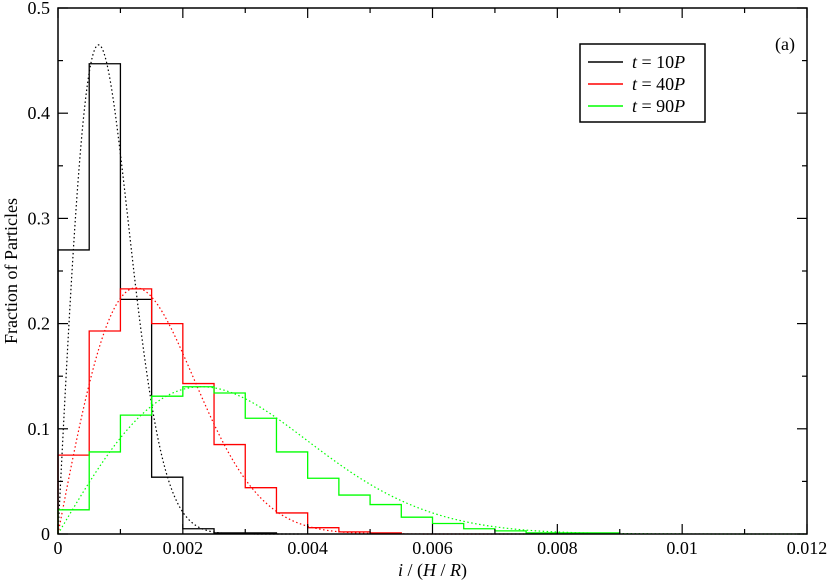 The width and height of the screenshot is (830, 582). What do you see at coordinates (443, 570) in the screenshot?
I see `x-axis-title-part: /` at bounding box center [443, 570].